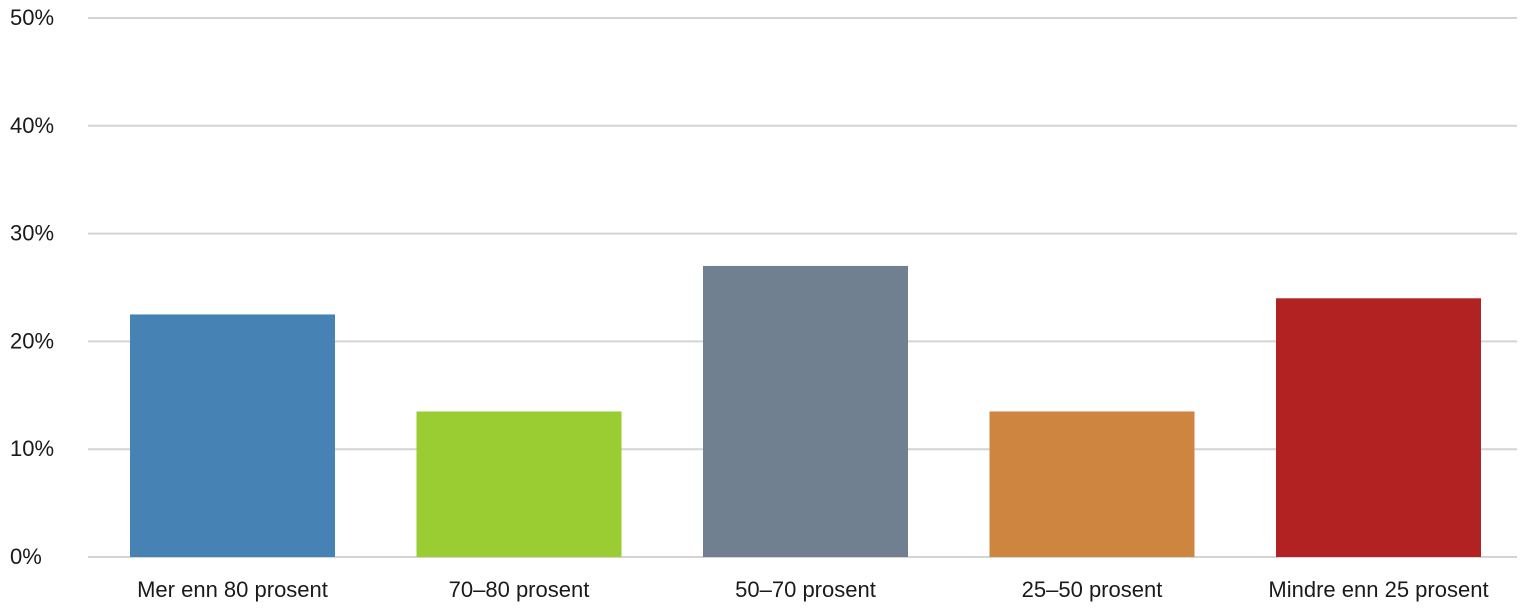 The image size is (1520, 608). What do you see at coordinates (32, 287) in the screenshot?
I see `y-axis-tick-labels: 0% 10% 20% 30% 40% 50%` at bounding box center [32, 287].